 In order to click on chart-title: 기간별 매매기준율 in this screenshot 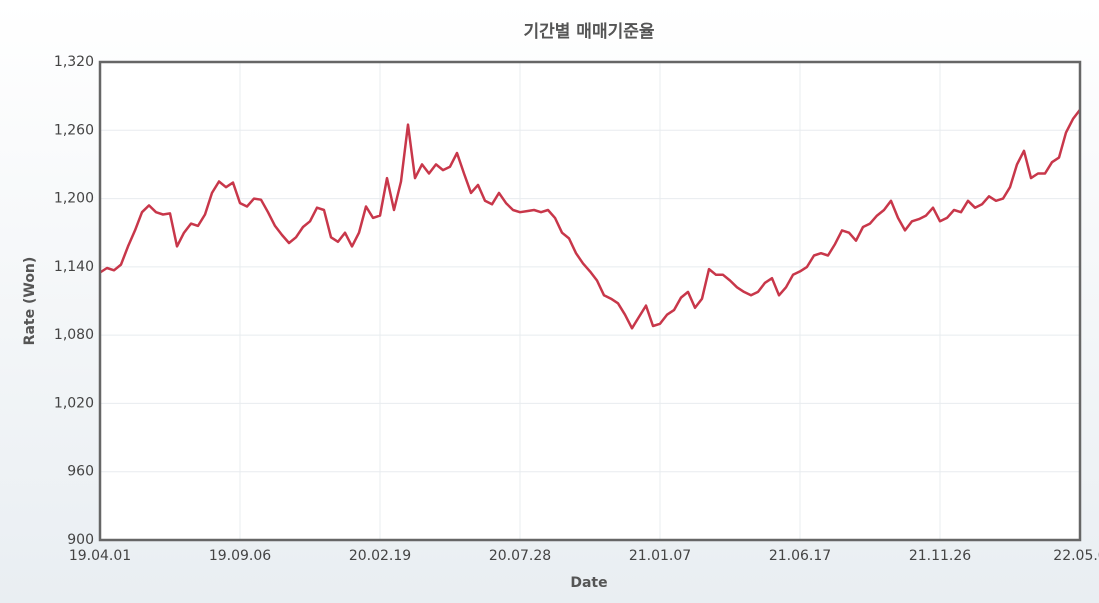, I will do `click(588, 32)`.